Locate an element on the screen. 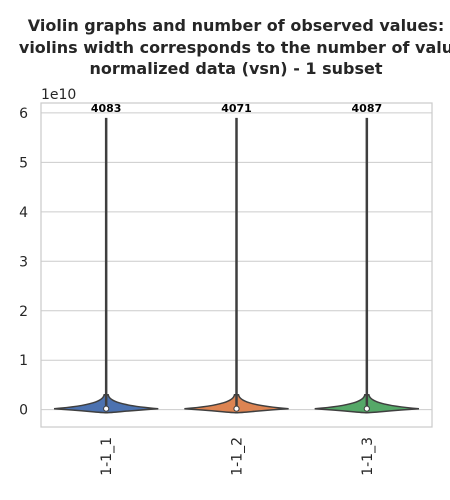  y-tick-label: 1 is located at coordinates (23, 361).